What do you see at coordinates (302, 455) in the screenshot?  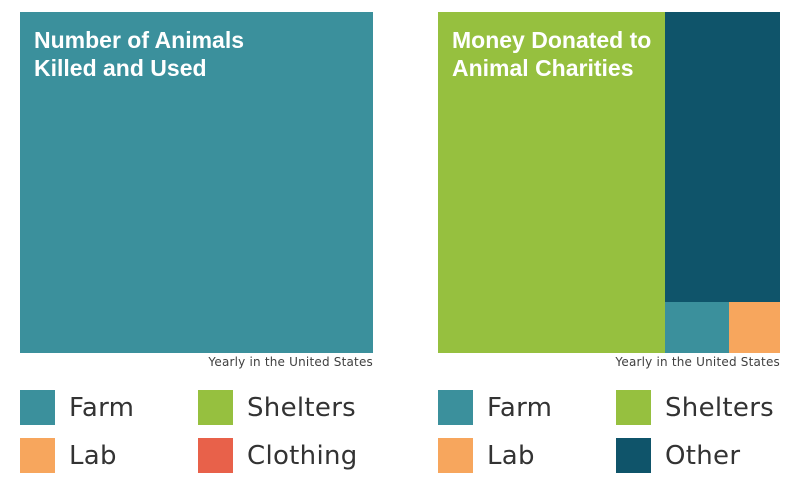 I see `legend-label: Clothing` at bounding box center [302, 455].